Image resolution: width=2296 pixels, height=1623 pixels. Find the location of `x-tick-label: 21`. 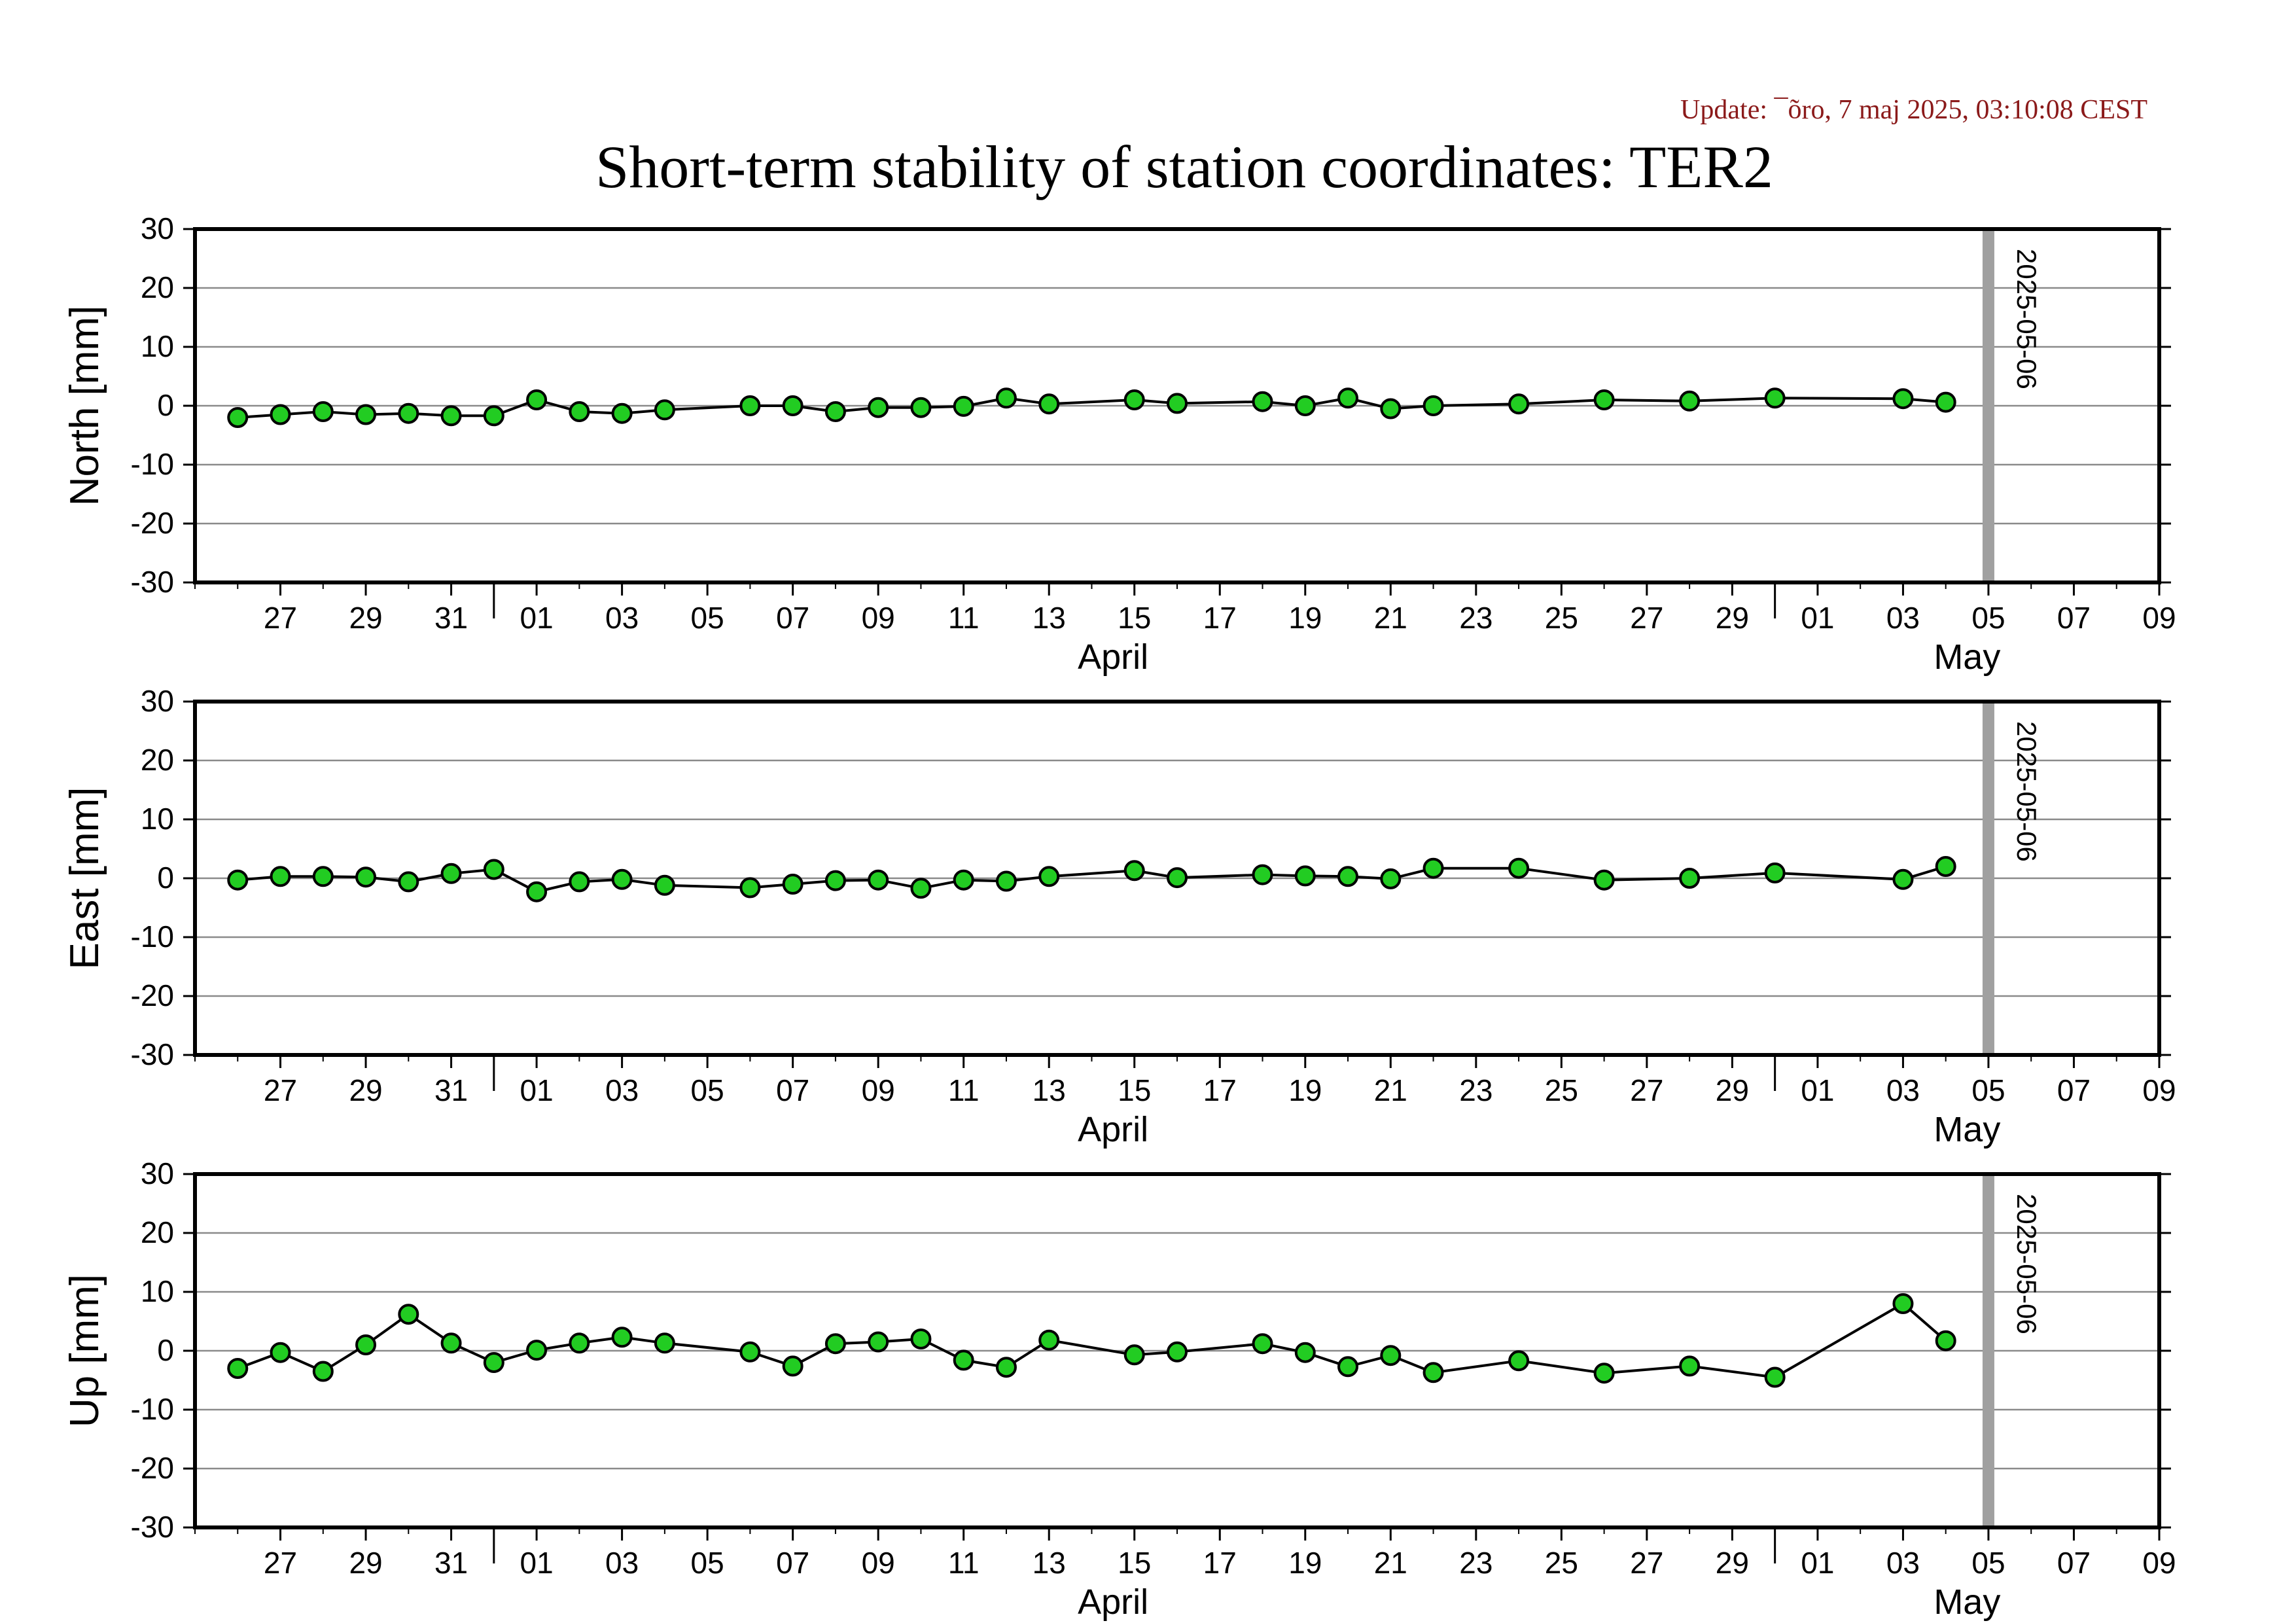

x-tick-label: 21 is located at coordinates (1390, 618).